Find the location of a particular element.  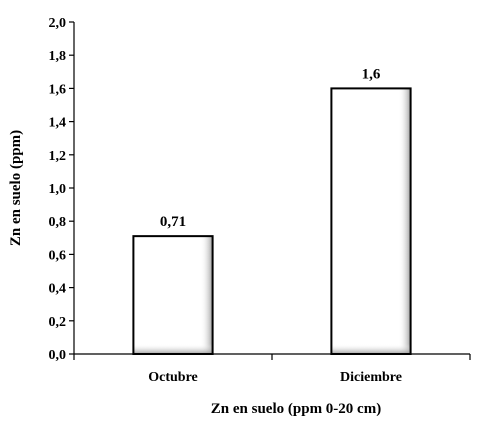

y-tick-label: 1,6 is located at coordinates (58, 89).